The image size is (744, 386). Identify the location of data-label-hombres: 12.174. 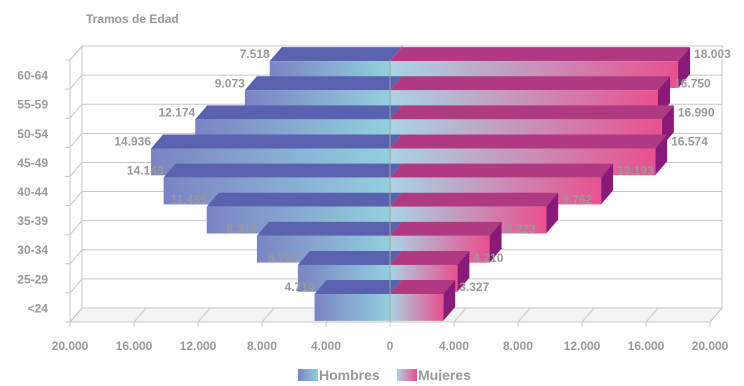
(177, 112).